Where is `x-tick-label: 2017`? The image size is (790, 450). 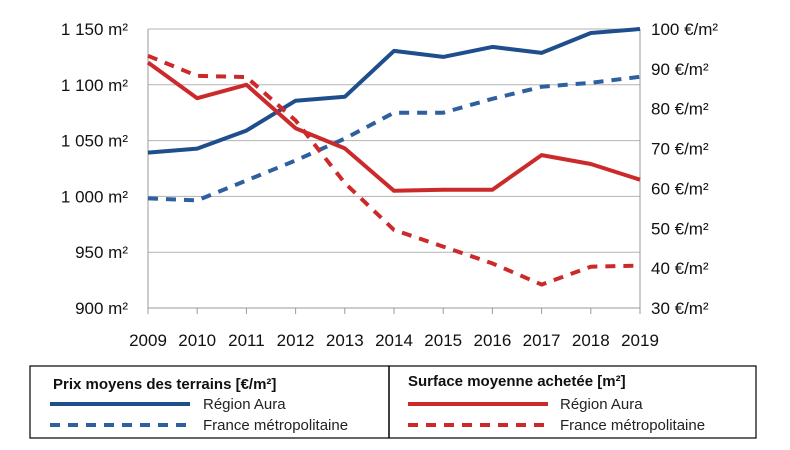
x-tick-label: 2017 is located at coordinates (542, 340).